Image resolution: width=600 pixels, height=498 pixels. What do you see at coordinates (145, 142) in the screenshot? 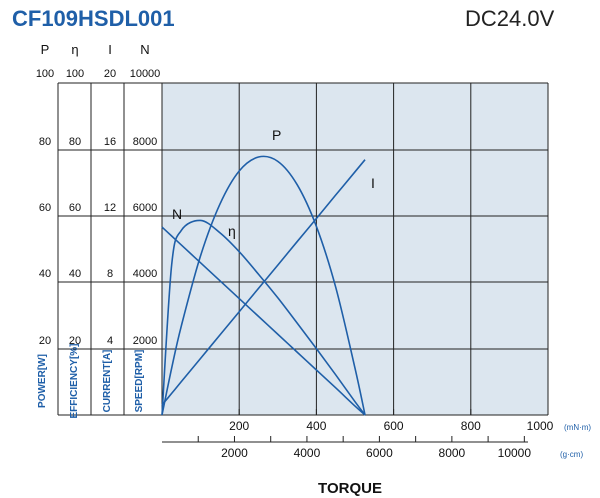
I see `y-tick-label: 8000` at bounding box center [145, 142].